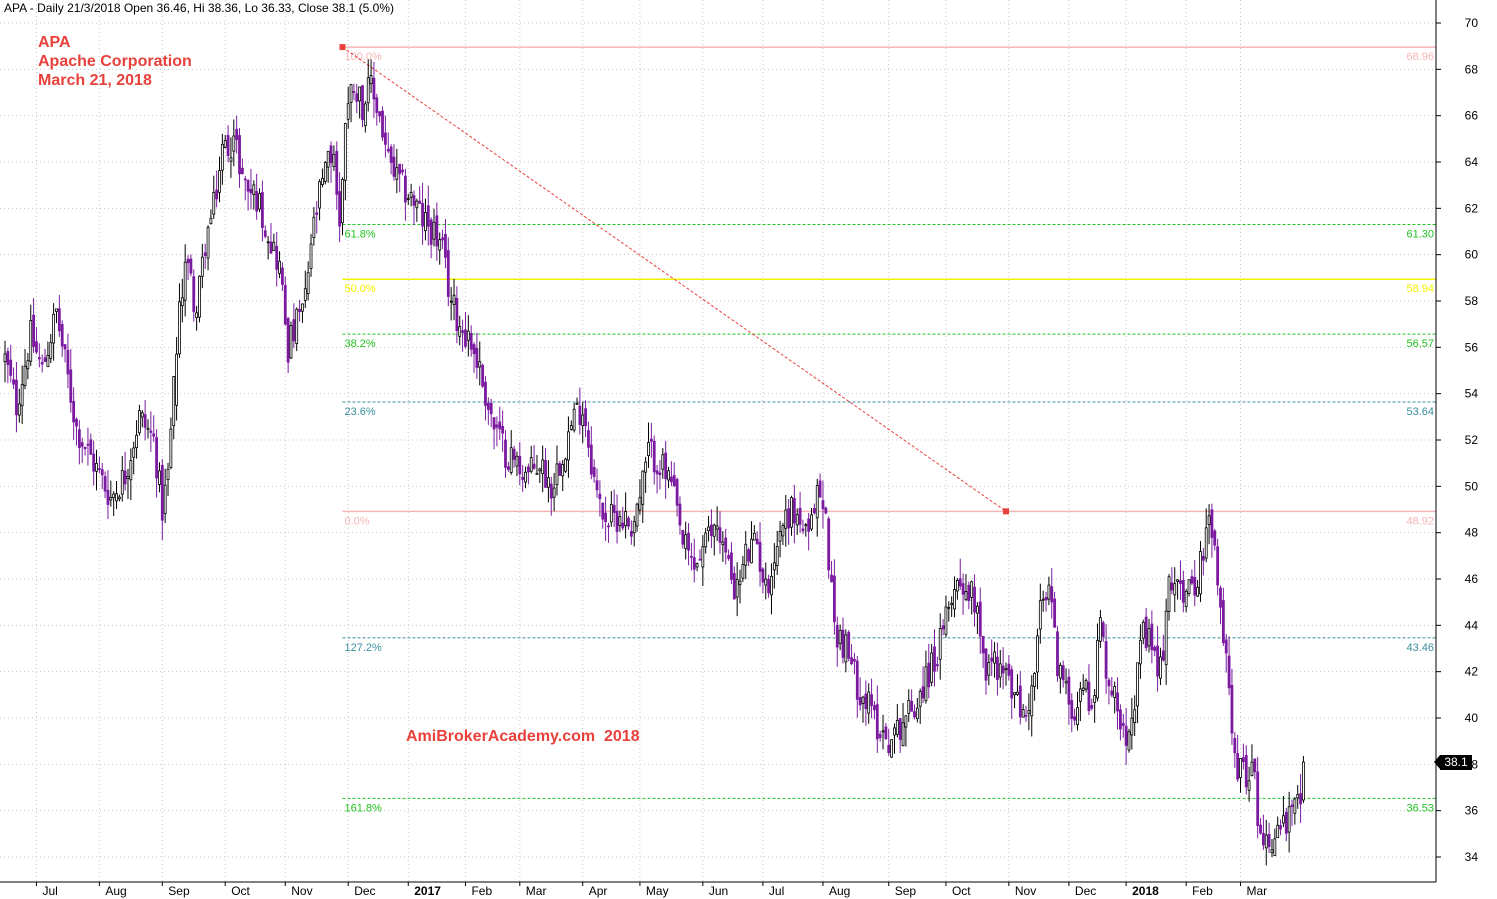 This screenshot has width=1497, height=899. What do you see at coordinates (95, 80) in the screenshot?
I see `chart-date: March 21, 2018` at bounding box center [95, 80].